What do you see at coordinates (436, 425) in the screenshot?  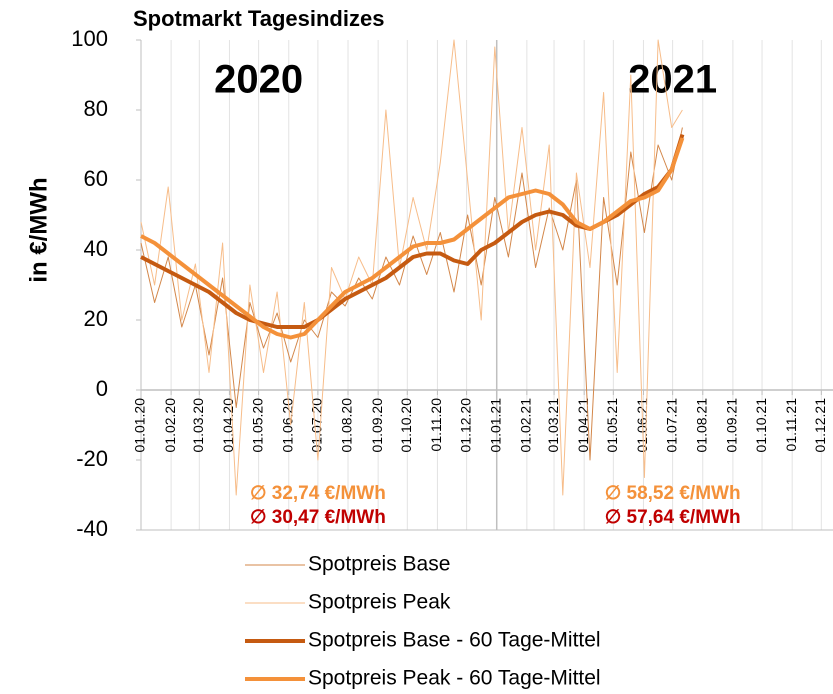 I see `x-tick-label: 01.11.20` at bounding box center [436, 425].